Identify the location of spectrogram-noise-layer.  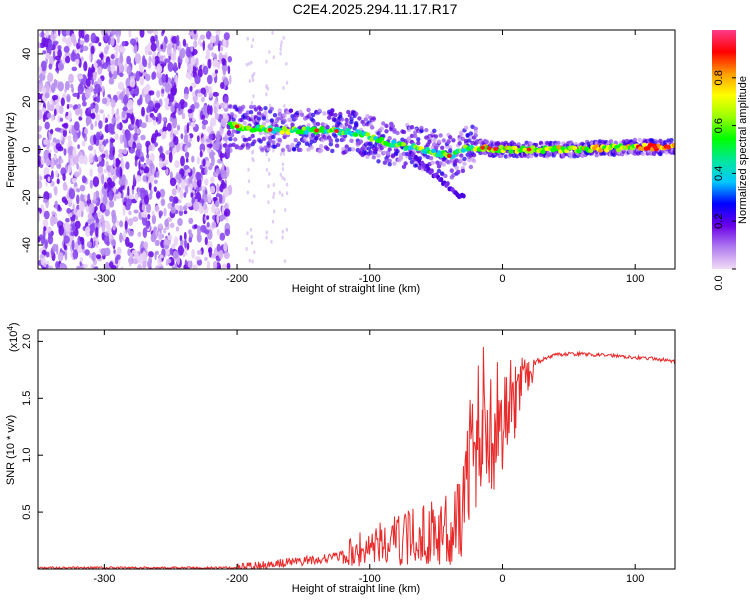
(163, 149).